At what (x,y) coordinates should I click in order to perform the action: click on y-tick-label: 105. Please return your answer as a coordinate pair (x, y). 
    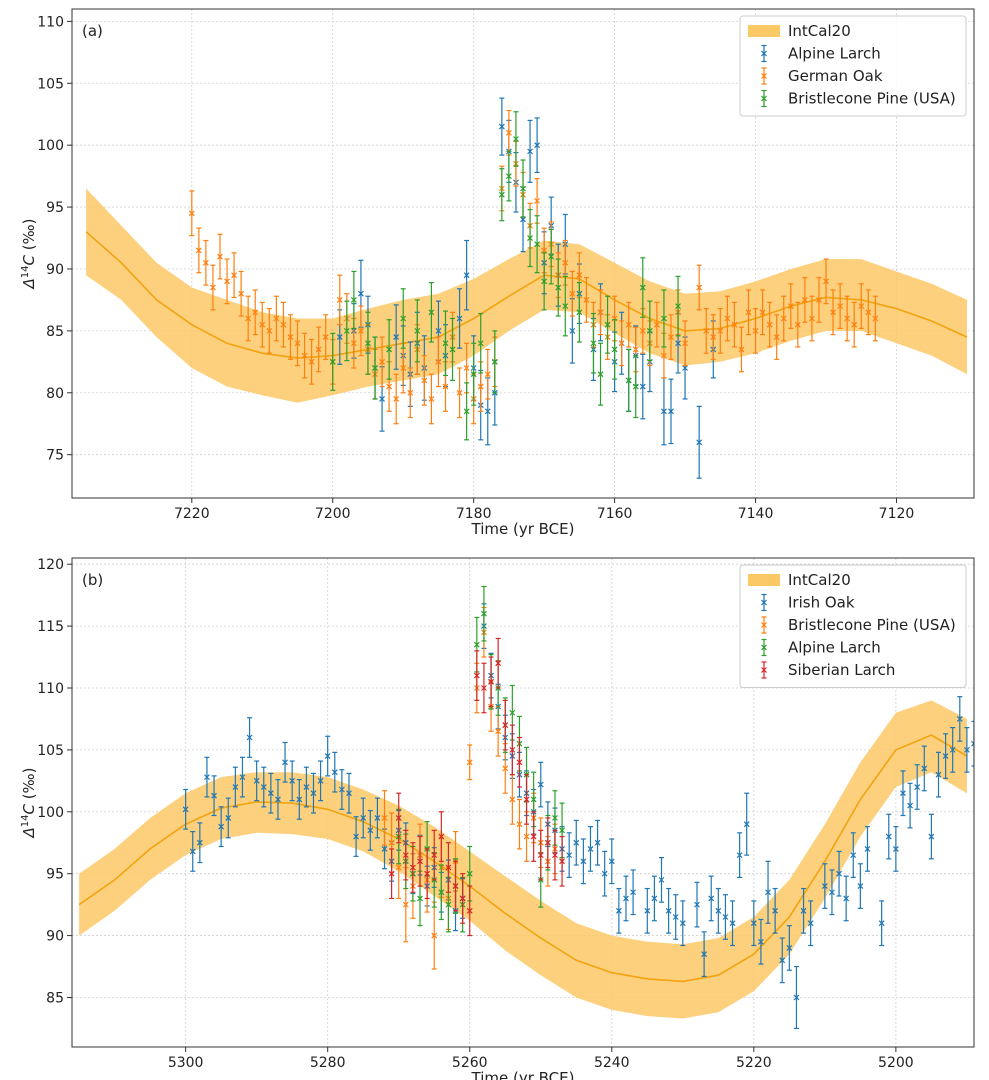
    Looking at the image, I should click on (50, 84).